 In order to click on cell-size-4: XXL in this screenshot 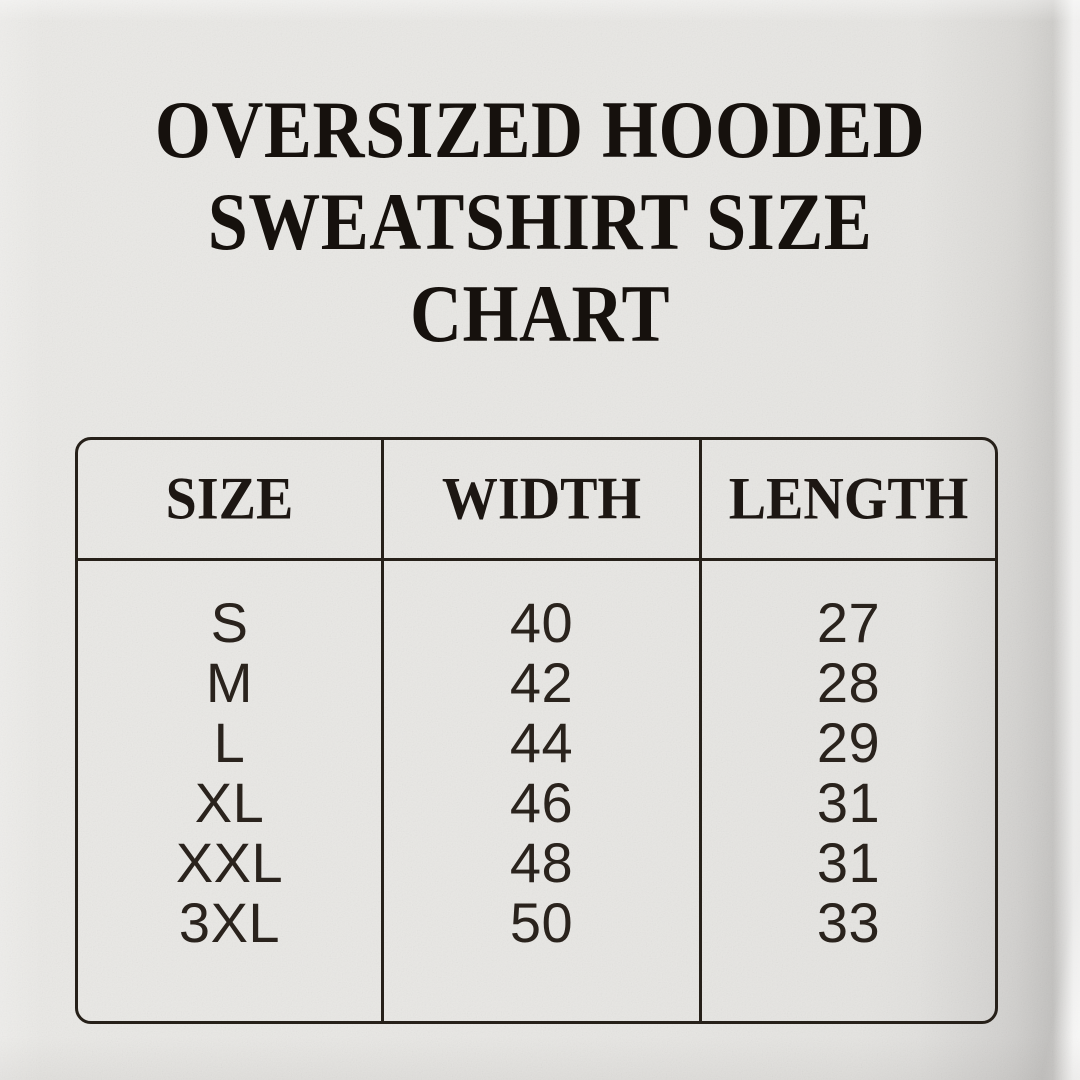, I will do `click(229, 862)`.